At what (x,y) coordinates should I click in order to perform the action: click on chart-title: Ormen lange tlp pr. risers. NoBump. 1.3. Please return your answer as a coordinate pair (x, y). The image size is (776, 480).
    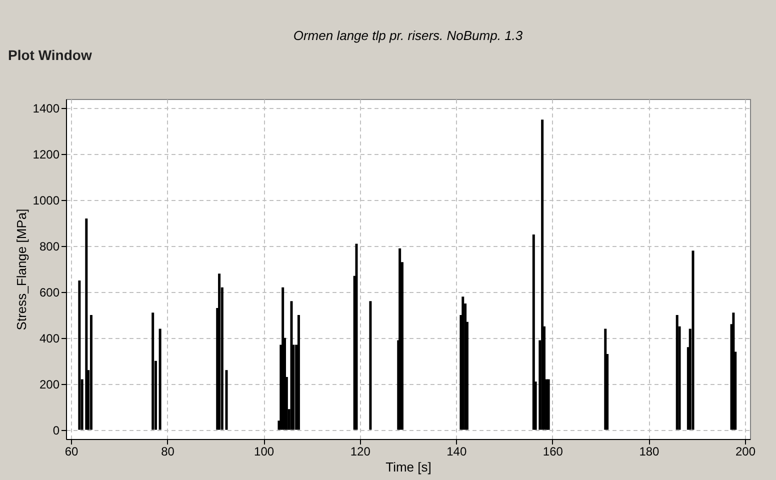
    Looking at the image, I should click on (408, 35).